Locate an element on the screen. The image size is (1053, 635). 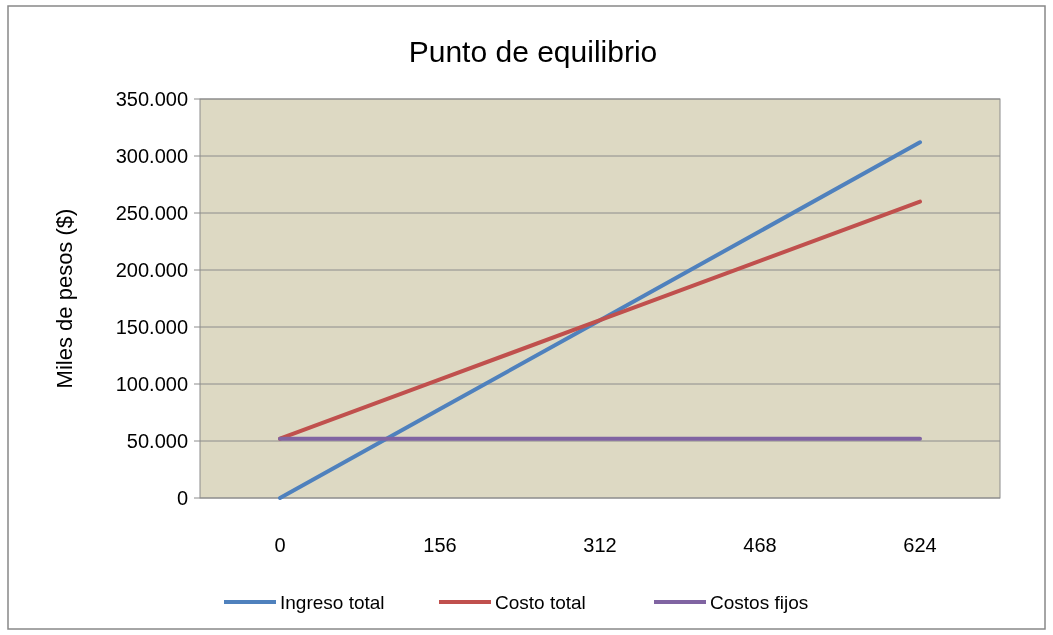
legend-label: Ingreso total is located at coordinates (332, 602).